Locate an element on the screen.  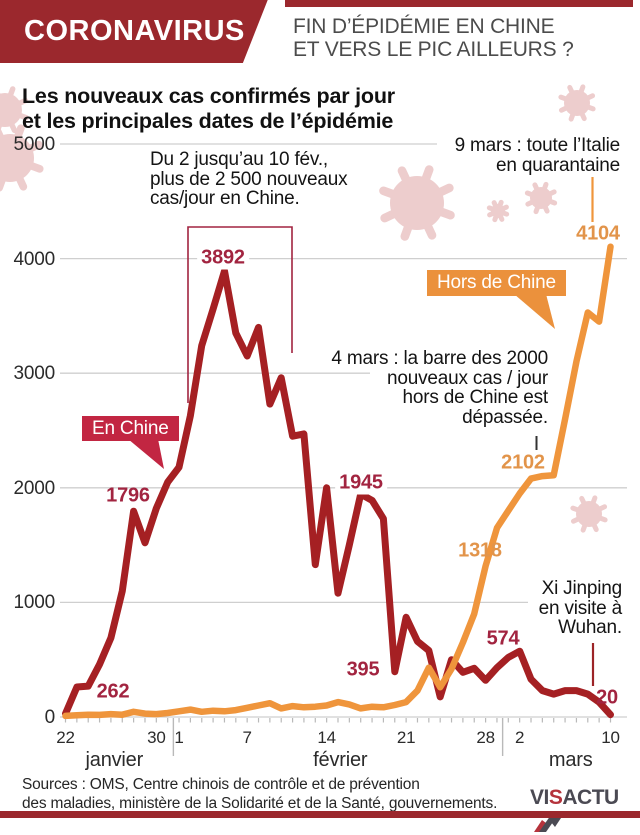
value-label-262: 262 is located at coordinates (113, 691).